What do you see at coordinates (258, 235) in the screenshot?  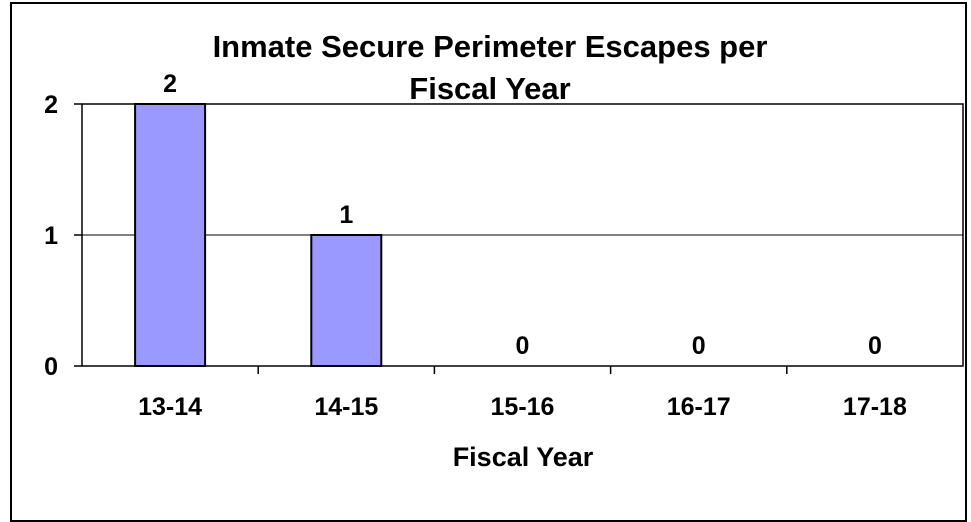 I see `bars` at bounding box center [258, 235].